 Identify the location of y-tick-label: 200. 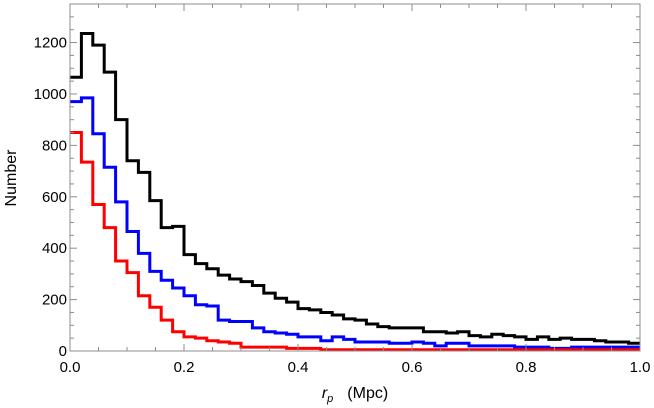
(54, 300).